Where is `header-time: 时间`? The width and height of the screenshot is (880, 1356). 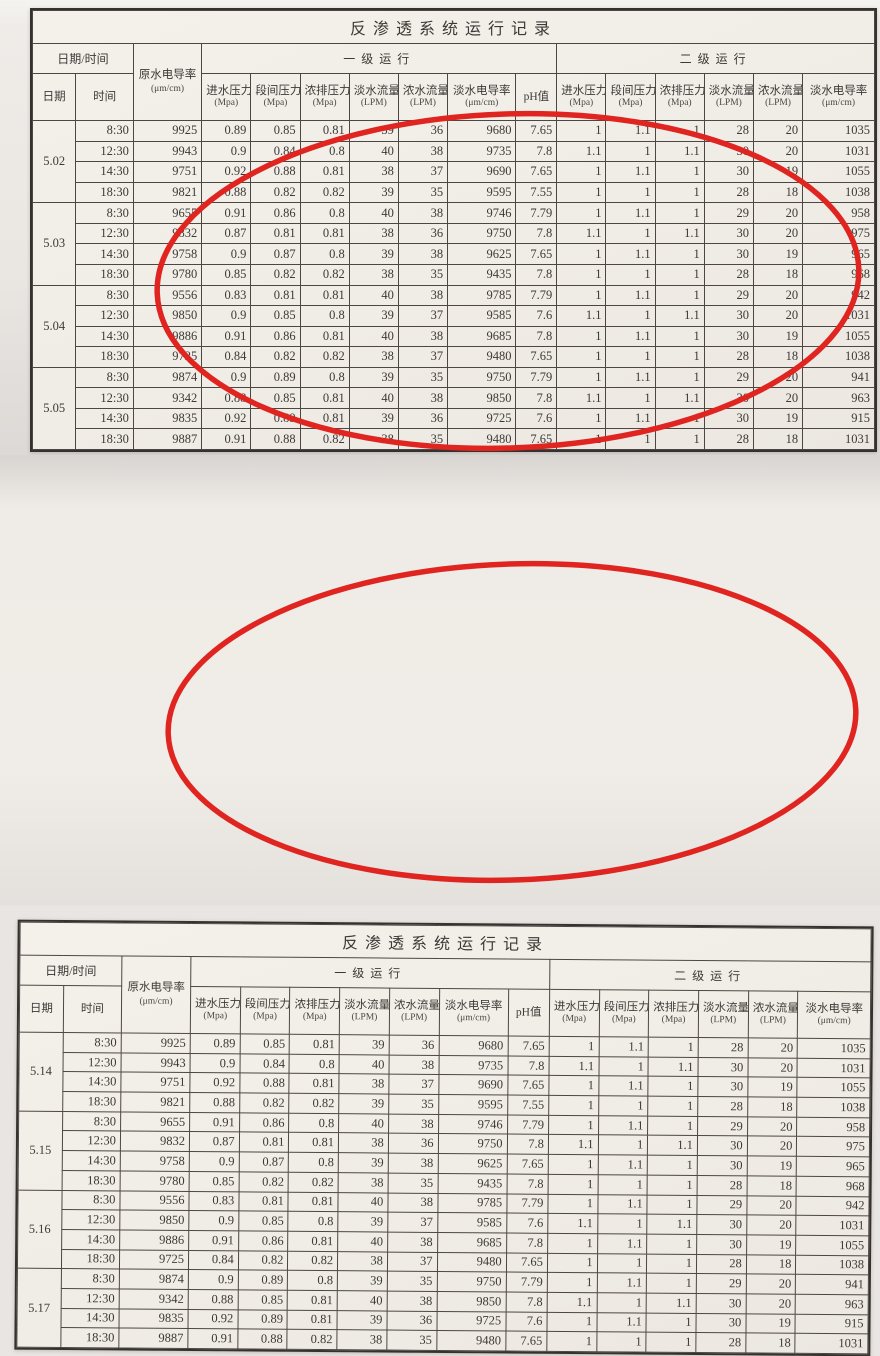 header-time: 时间 is located at coordinates (92, 1009).